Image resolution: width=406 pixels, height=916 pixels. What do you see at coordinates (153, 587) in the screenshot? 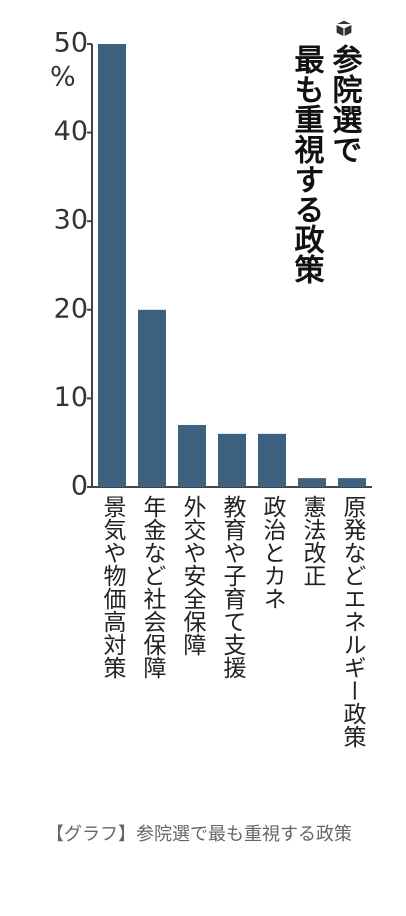
I see `x-tick-label: 年金など社会保障` at bounding box center [153, 587].